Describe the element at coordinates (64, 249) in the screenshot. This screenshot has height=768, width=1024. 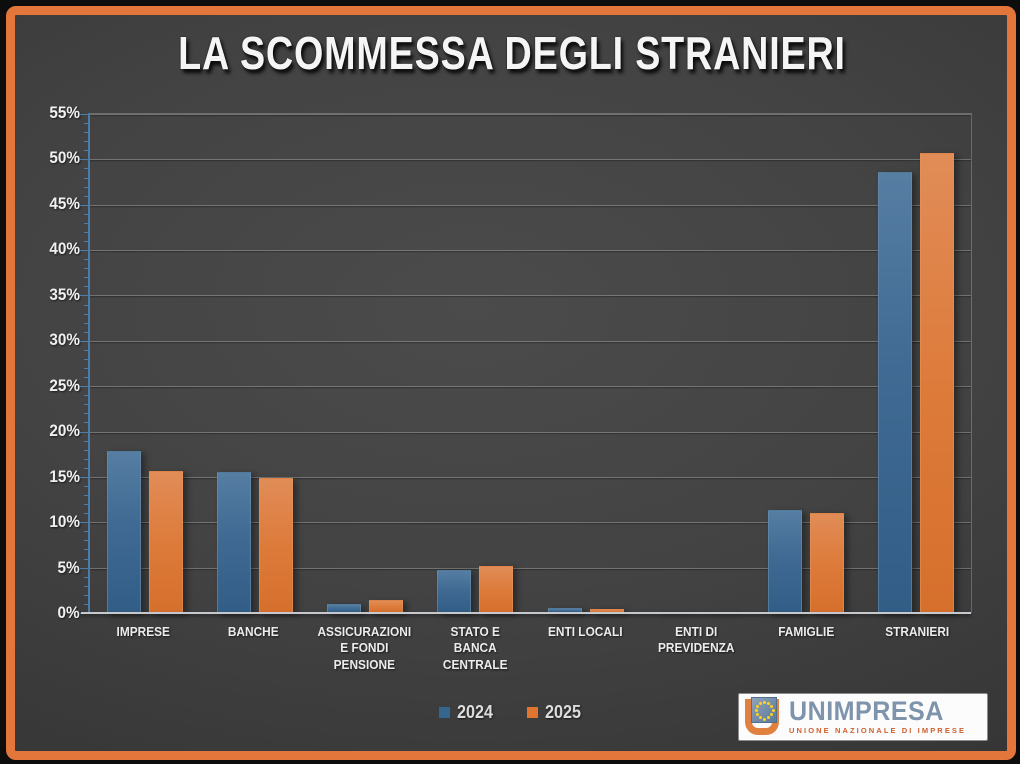
I see `y-tick-label: 40%` at that location.